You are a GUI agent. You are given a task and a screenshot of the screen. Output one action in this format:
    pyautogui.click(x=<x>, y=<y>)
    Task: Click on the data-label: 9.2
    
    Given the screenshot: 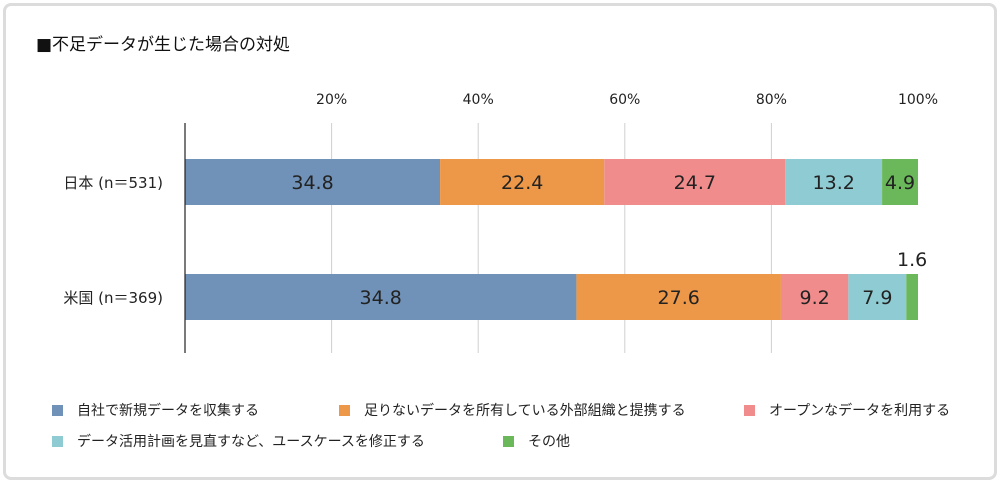 What is the action you would take?
    pyautogui.click(x=815, y=298)
    